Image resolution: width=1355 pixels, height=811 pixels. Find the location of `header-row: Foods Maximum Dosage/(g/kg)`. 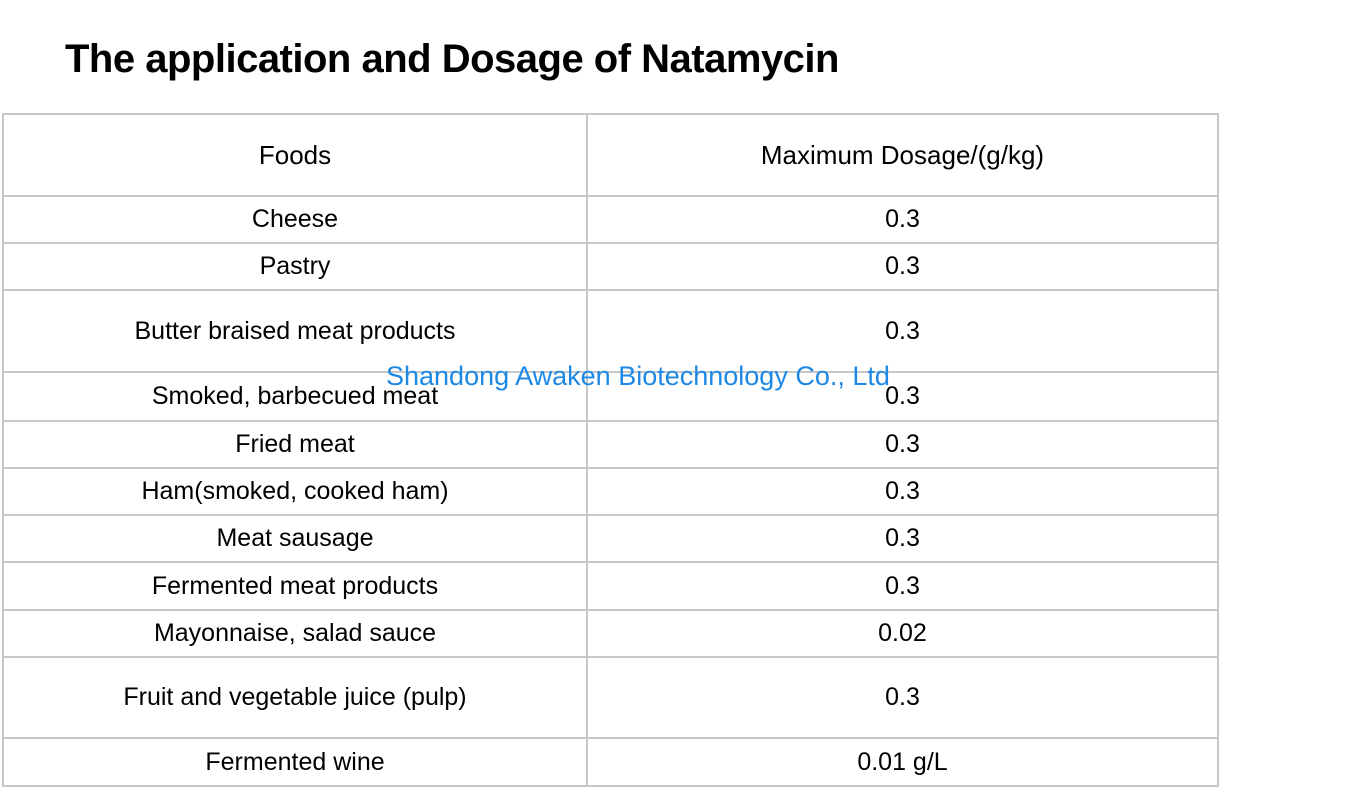

header-row: Foods Maximum Dosage/(g/kg) is located at coordinates (610, 155).